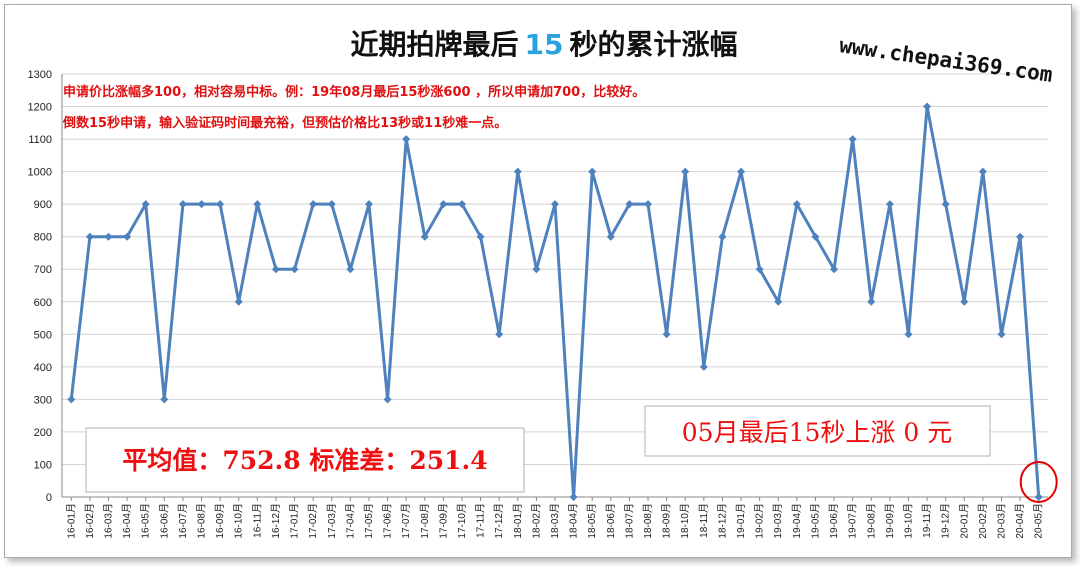 This screenshot has width=1080, height=566. I want to click on chart-title: 近期拍牌最后 15 秒的累计涨幅, so click(544, 44).